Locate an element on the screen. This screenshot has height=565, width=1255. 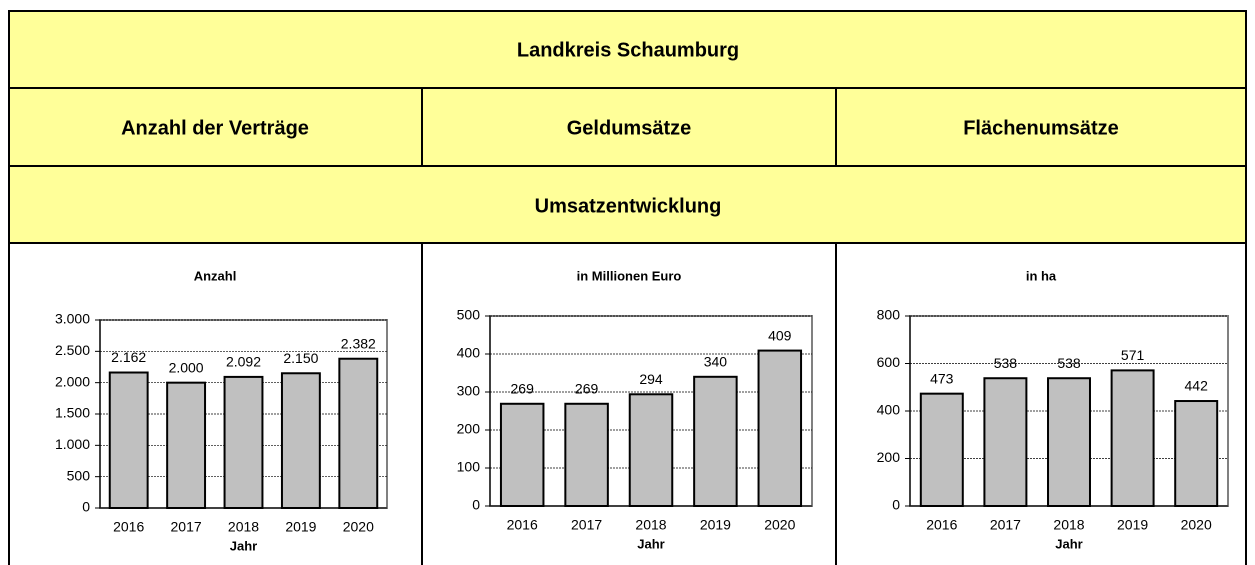
chart-title: in ha is located at coordinates (1041, 275).